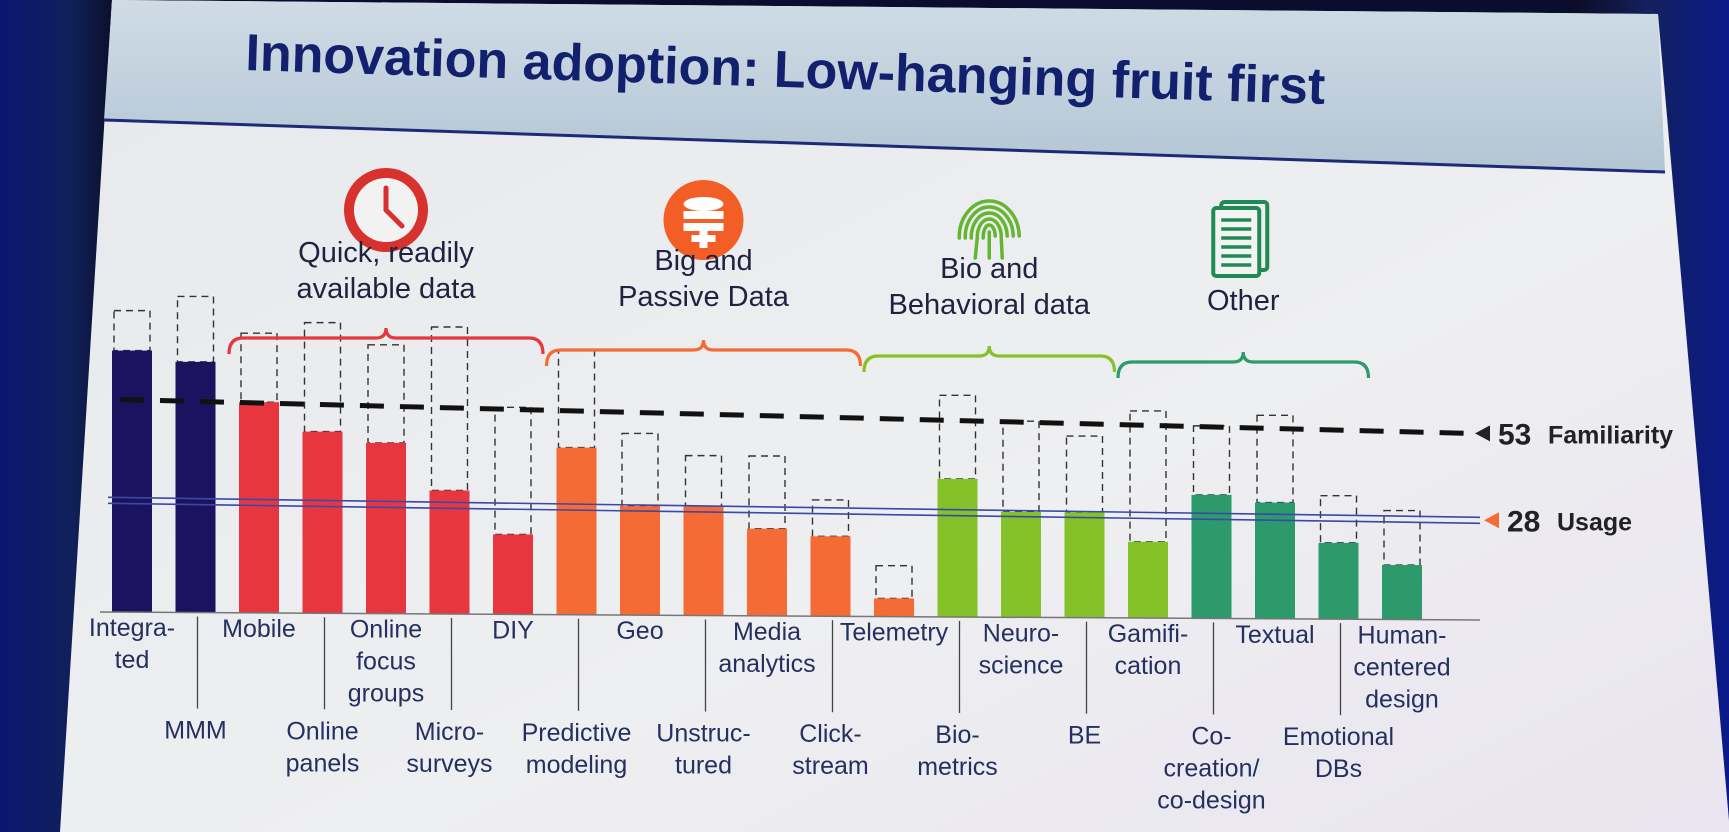 The height and width of the screenshot is (832, 1729). I want to click on usage-value: 28, so click(1523, 521).